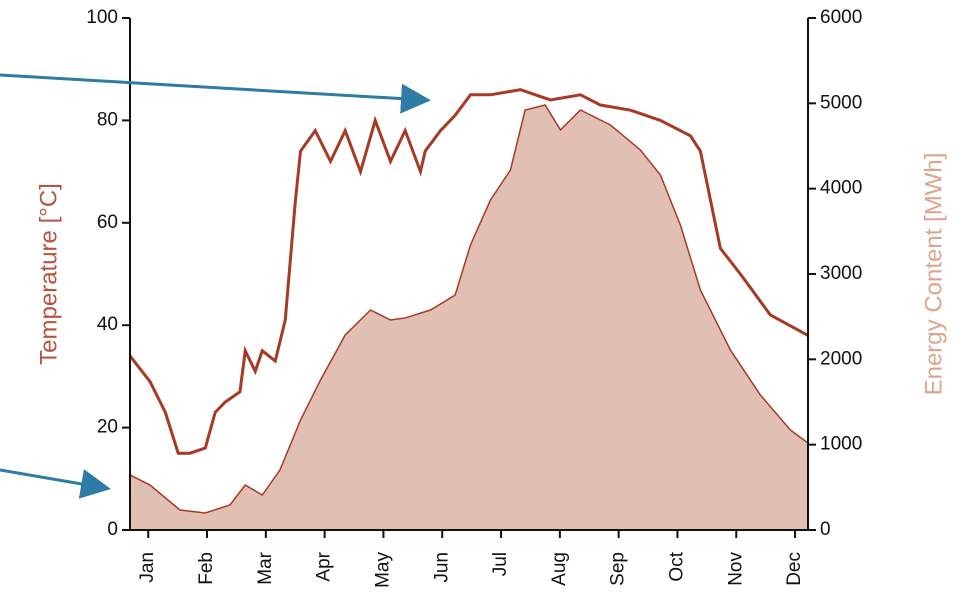  Describe the element at coordinates (841, 17) in the screenshot. I see `y2-tick-label: 6000` at that location.